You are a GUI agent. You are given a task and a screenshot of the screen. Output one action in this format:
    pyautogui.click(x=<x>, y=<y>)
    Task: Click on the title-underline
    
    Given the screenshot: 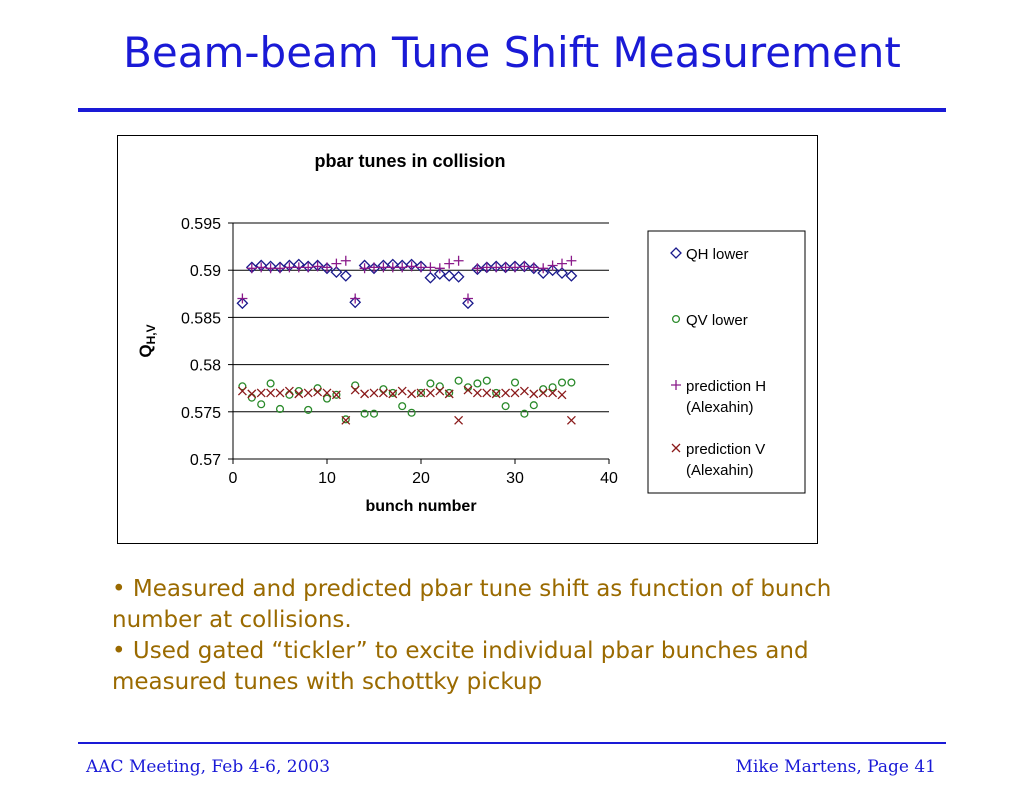 What is the action you would take?
    pyautogui.click(x=512, y=110)
    